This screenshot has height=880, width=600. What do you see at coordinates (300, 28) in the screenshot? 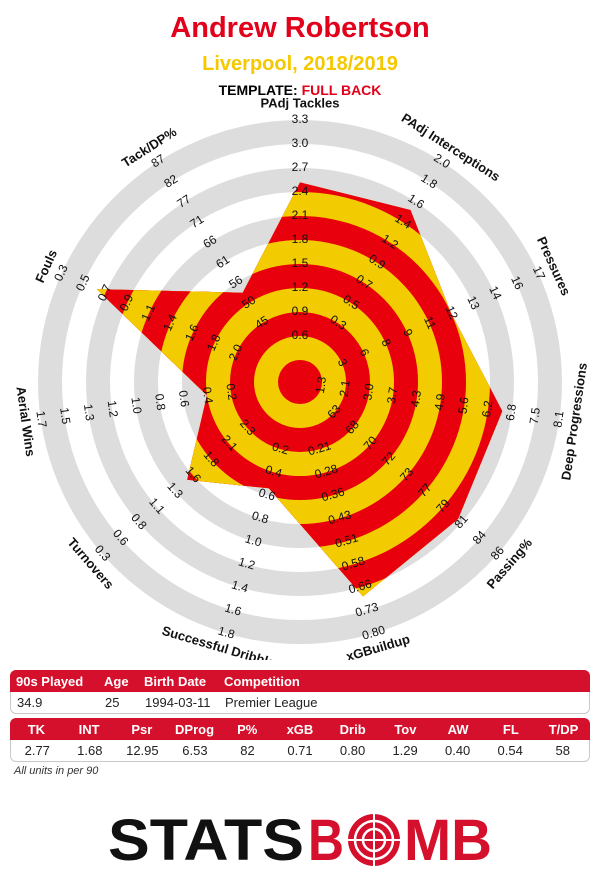
I see `player-name: Andrew Robertson` at bounding box center [300, 28].